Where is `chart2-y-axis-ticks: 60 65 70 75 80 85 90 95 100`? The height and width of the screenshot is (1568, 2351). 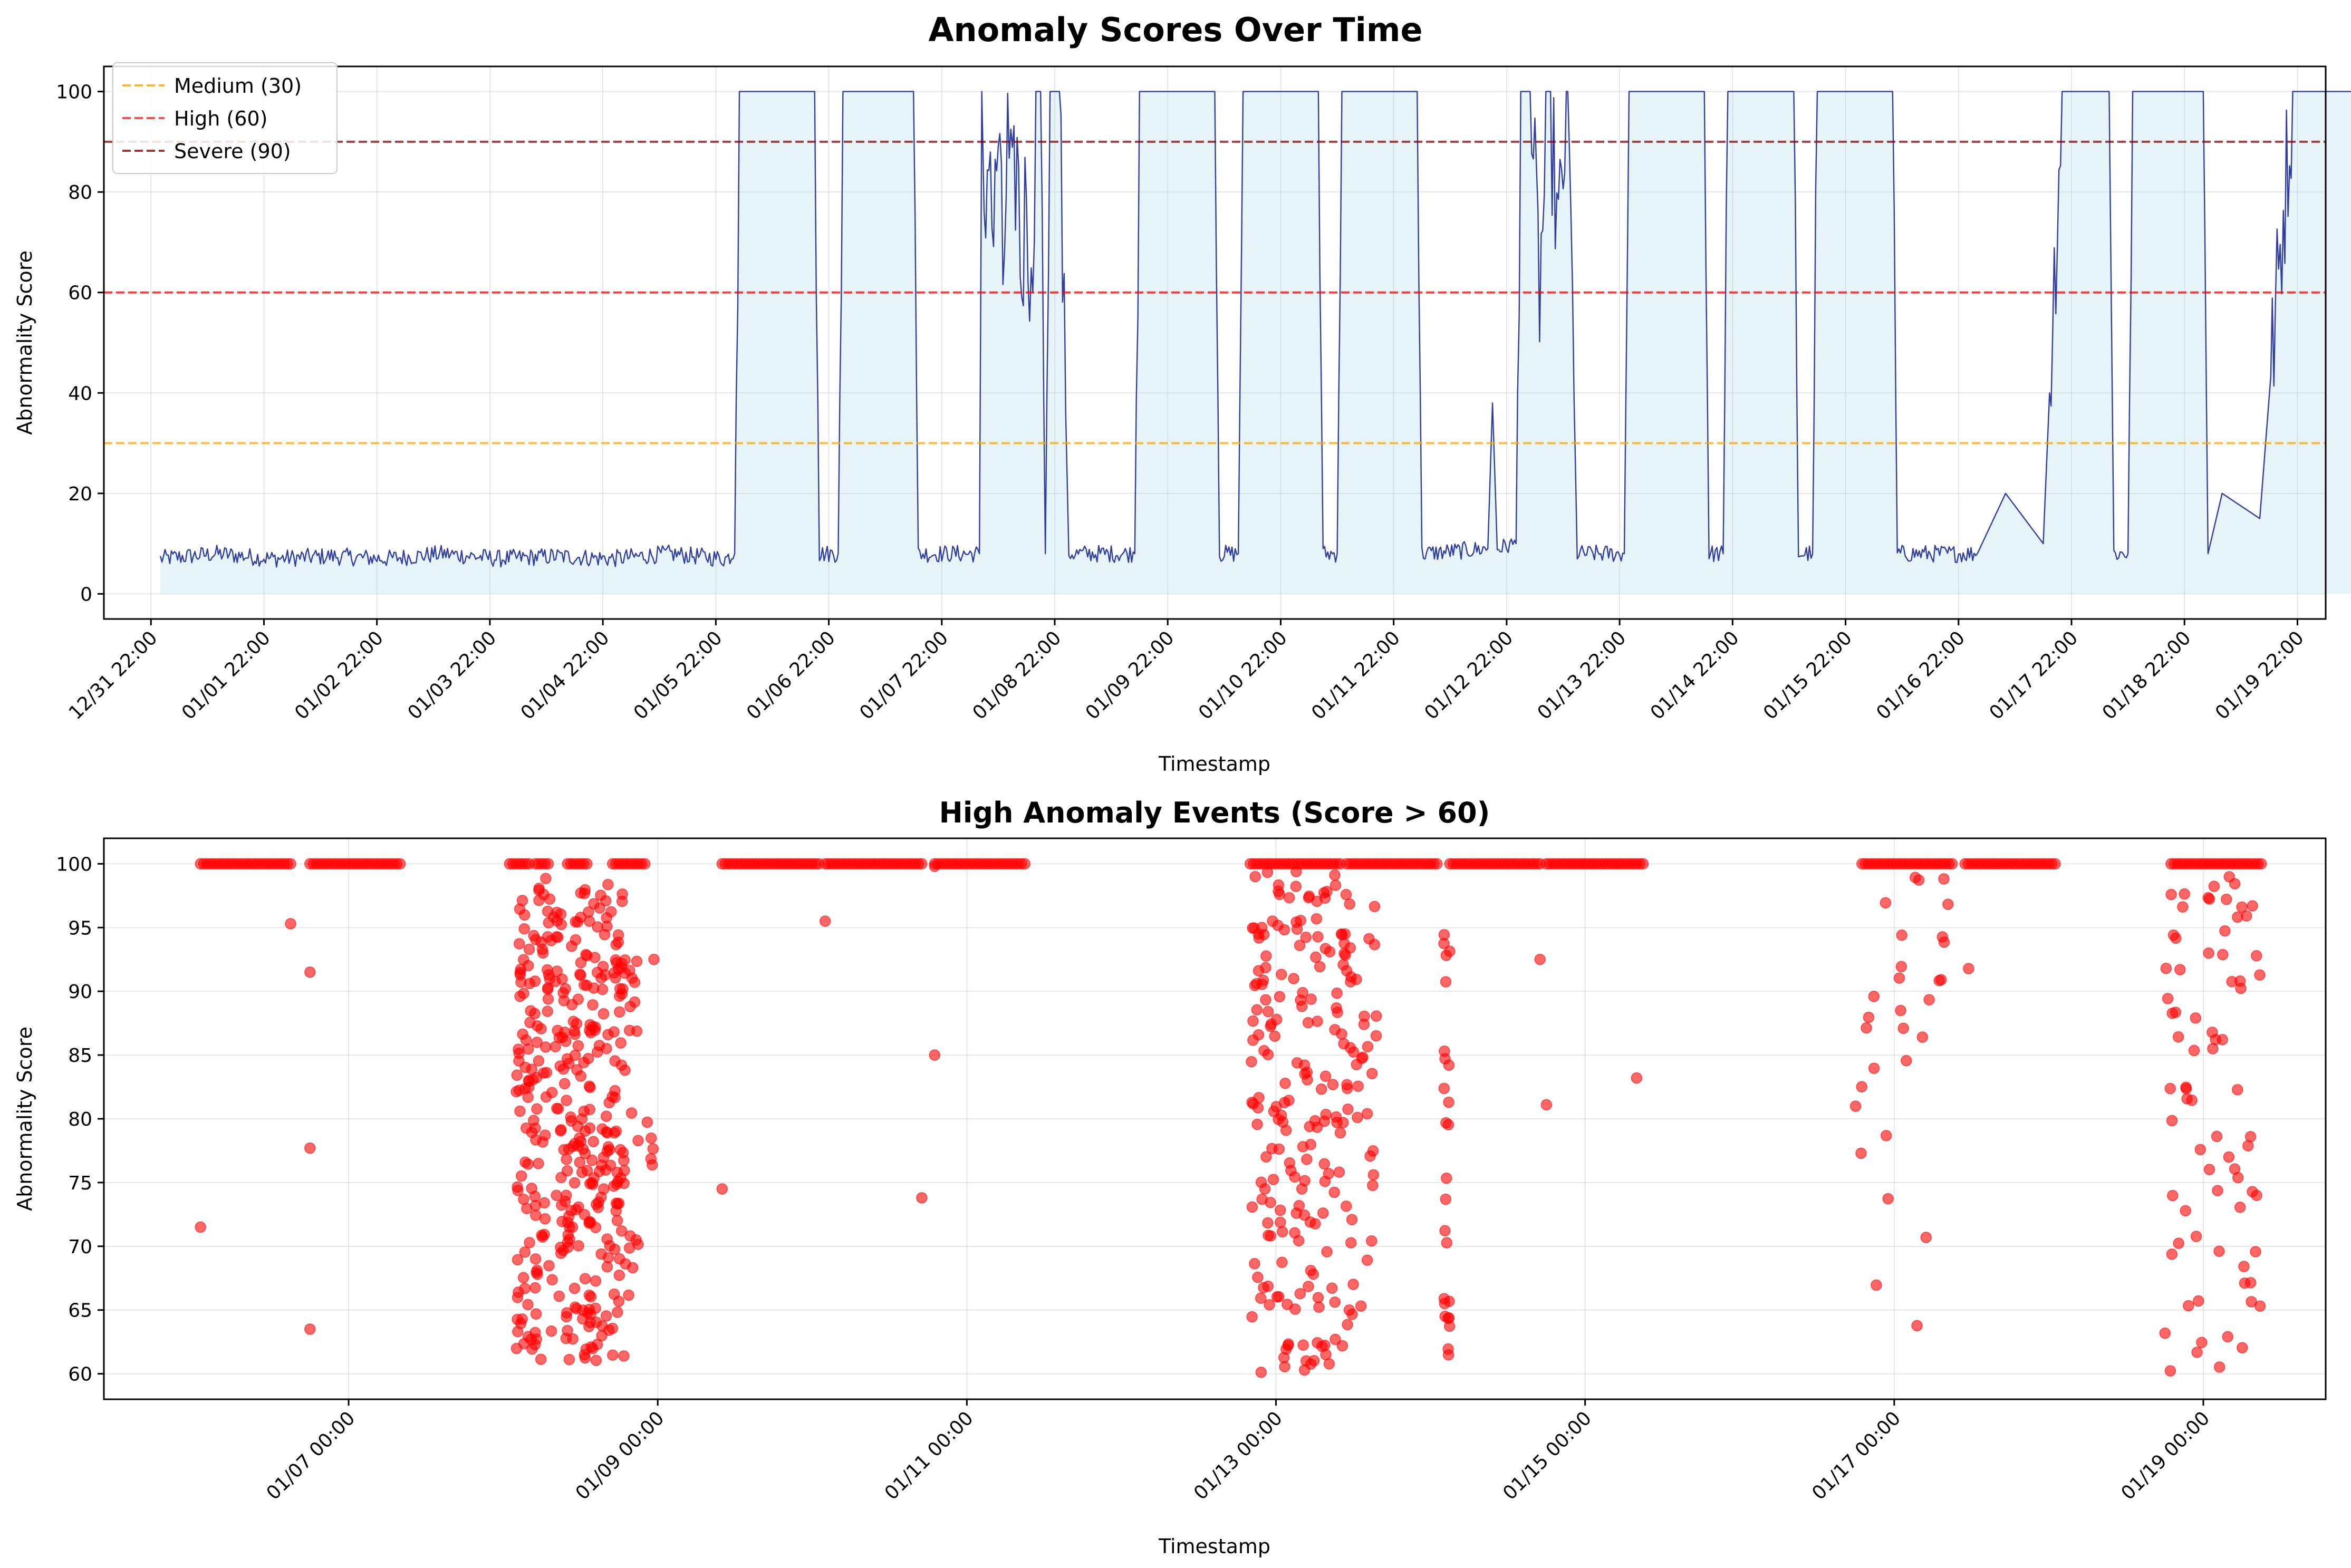 chart2-y-axis-ticks: 60 65 70 75 80 85 90 95 100 is located at coordinates (80, 1120).